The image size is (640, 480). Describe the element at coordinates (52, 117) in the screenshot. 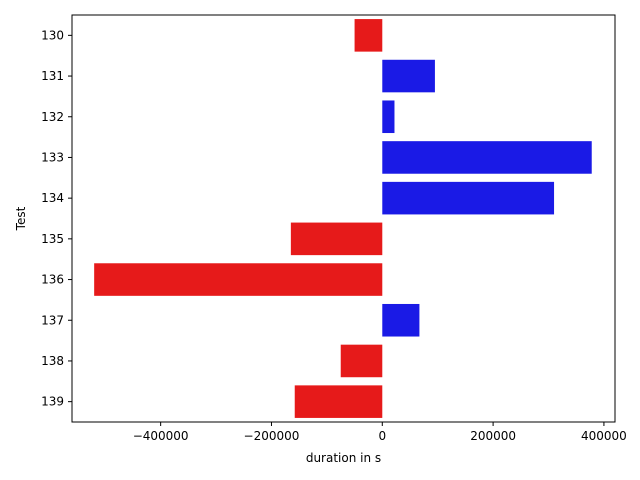

I see `y-tick-label: 132` at that location.